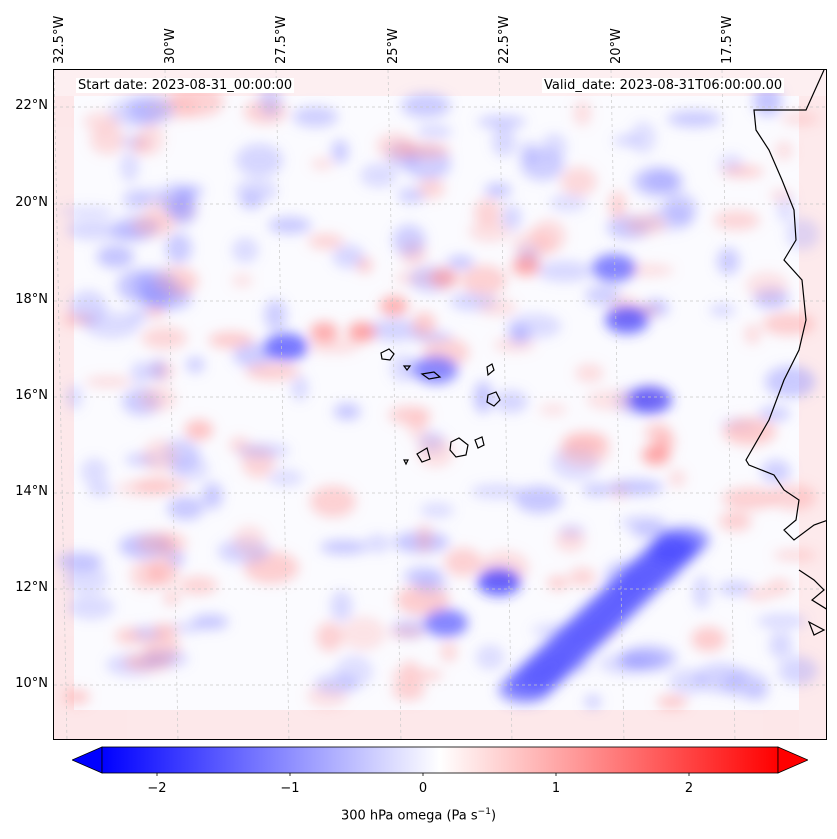 This screenshot has width=837, height=839. What do you see at coordinates (157, 788) in the screenshot?
I see `colorbar-tick-label: −2` at bounding box center [157, 788].